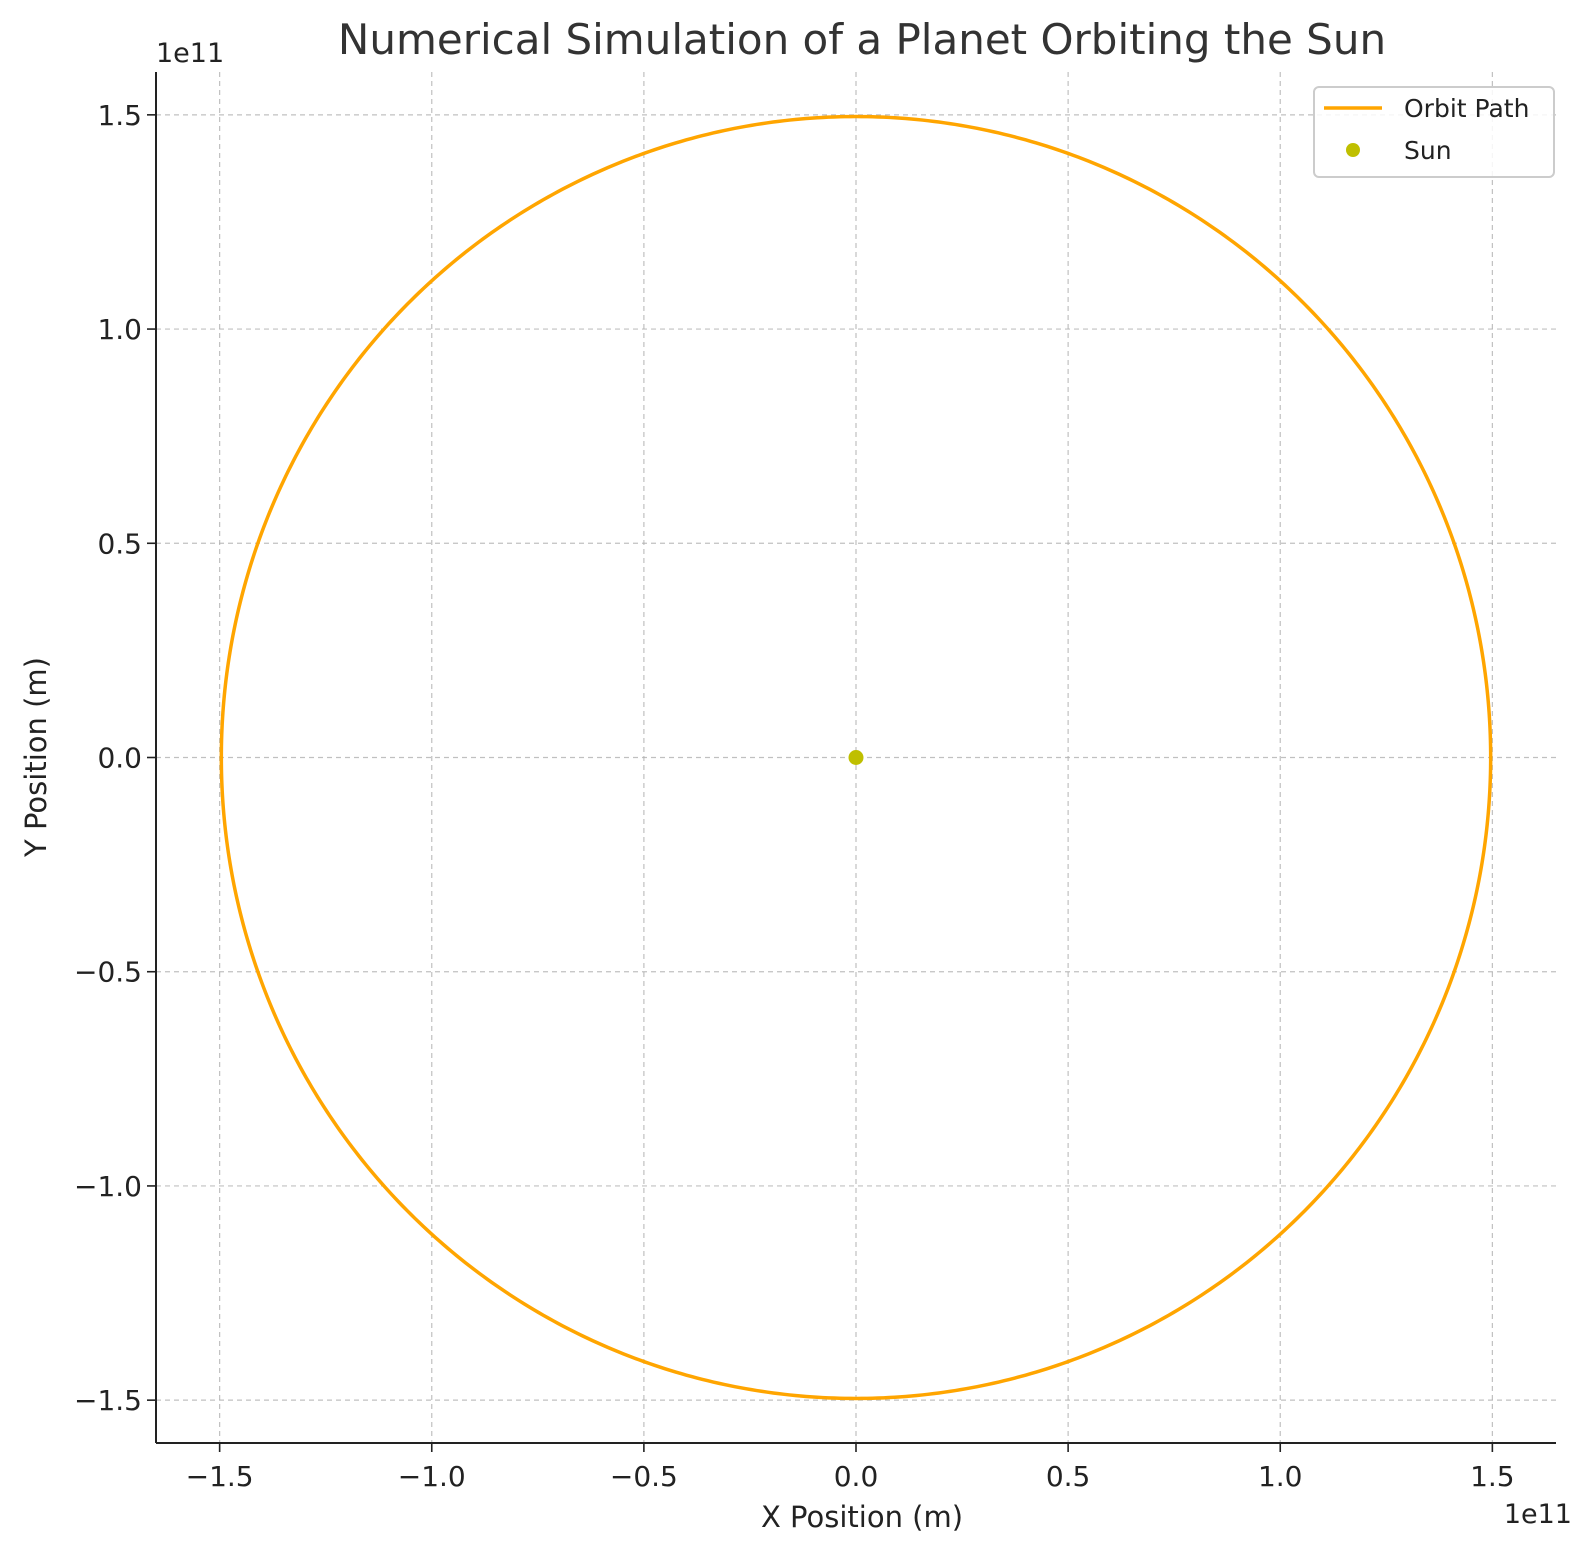  Describe the element at coordinates (1538, 1514) in the screenshot. I see `x-offset-label: 1e11` at that location.